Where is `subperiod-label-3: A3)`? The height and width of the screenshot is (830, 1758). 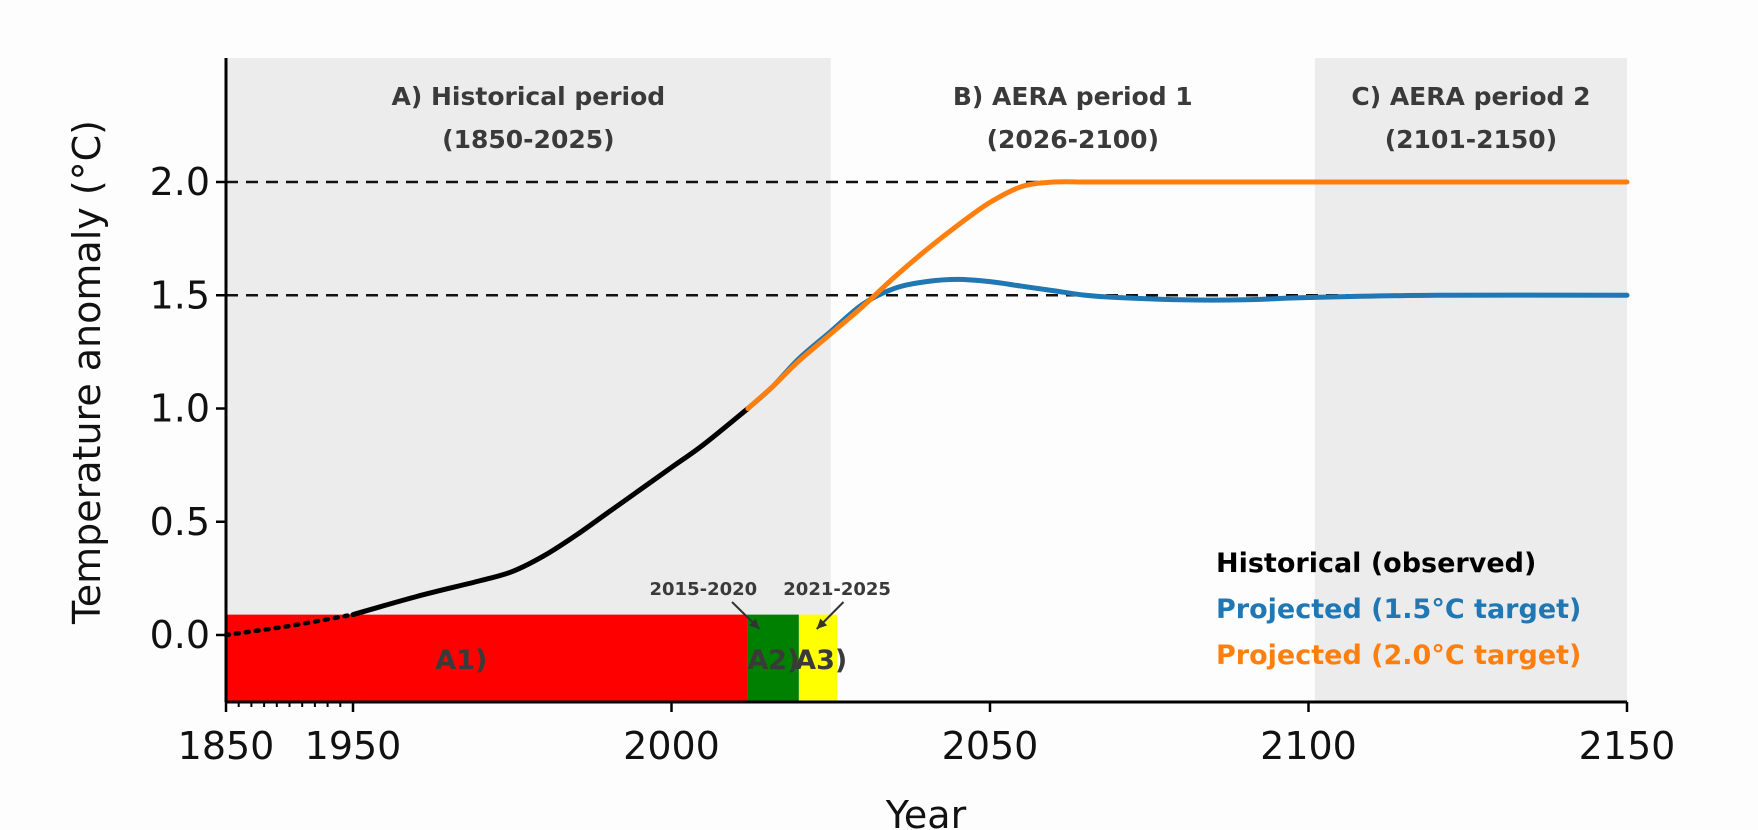
subperiod-label-3: A3) is located at coordinates (821, 660).